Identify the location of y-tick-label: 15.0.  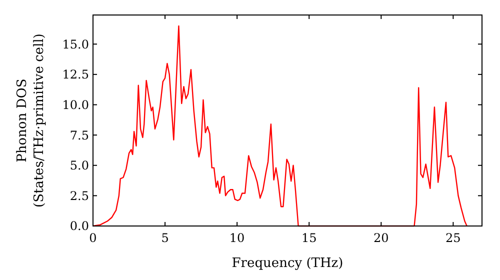
(75, 44).